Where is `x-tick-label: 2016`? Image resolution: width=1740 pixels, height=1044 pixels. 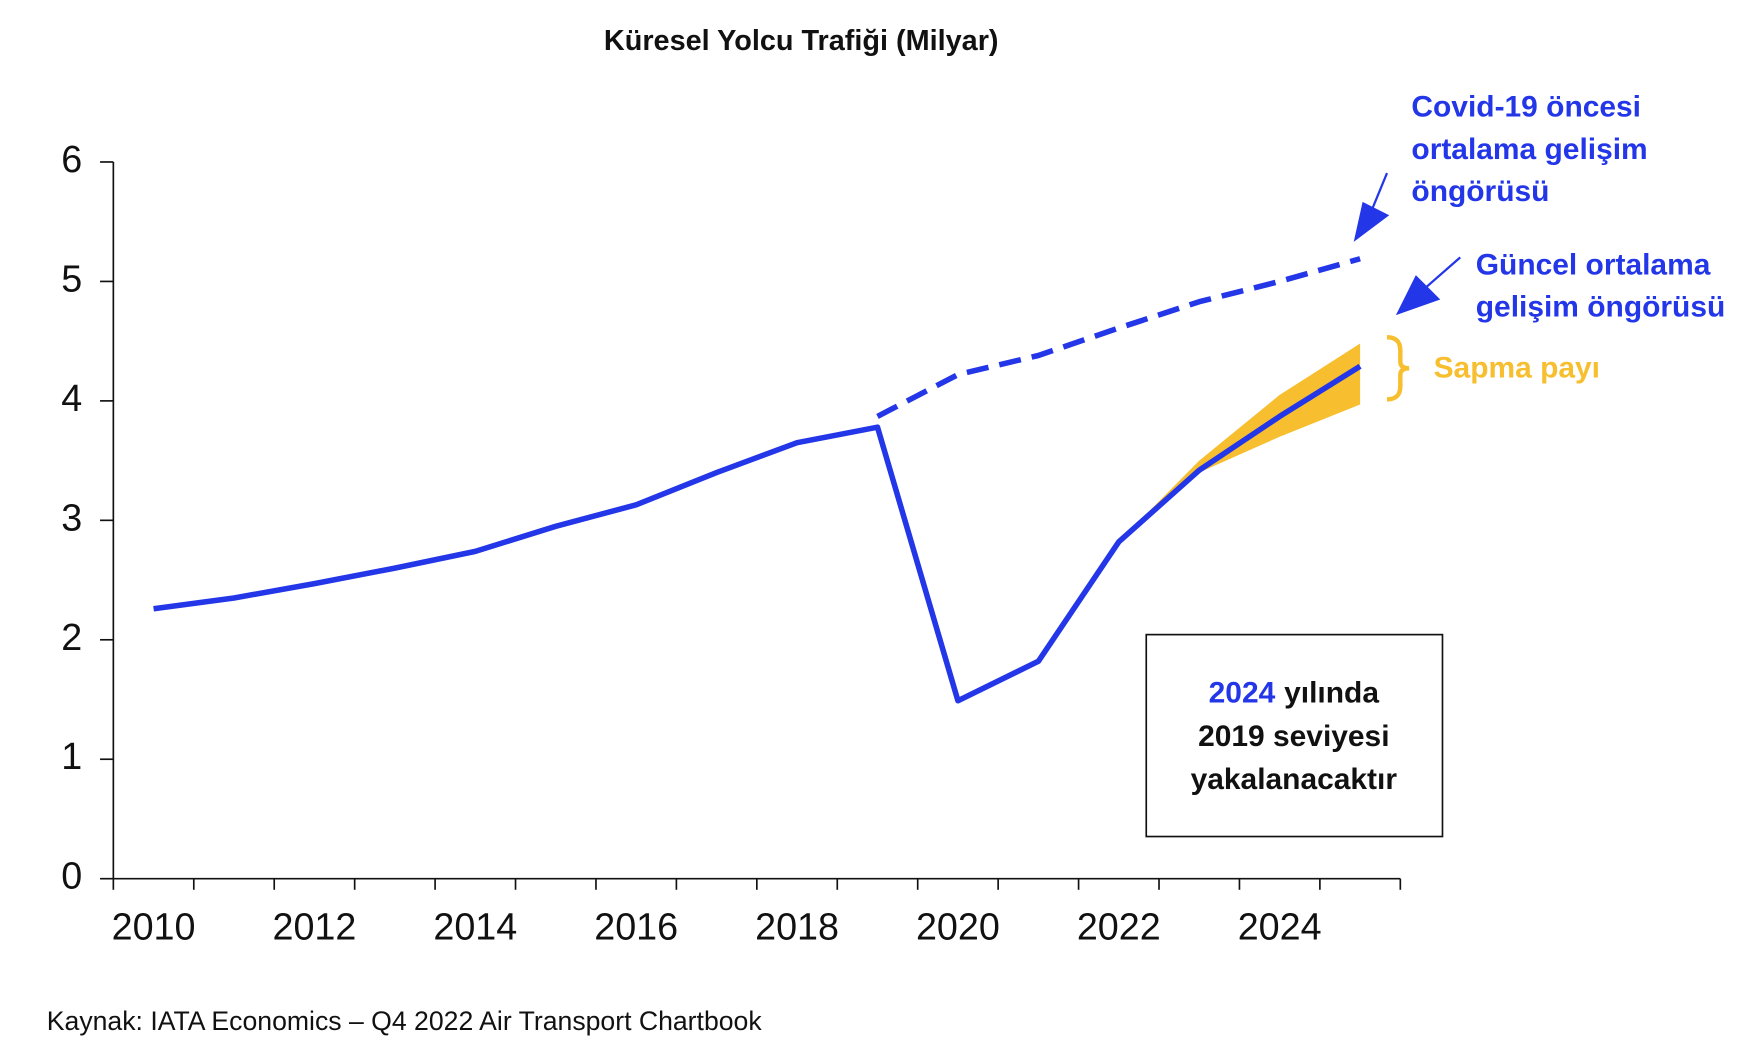 x-tick-label: 2016 is located at coordinates (636, 927).